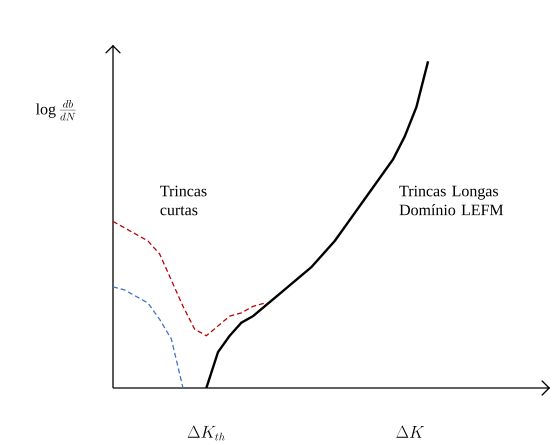  I want to click on text: $\Delta K_{th}$, so click(206, 433).